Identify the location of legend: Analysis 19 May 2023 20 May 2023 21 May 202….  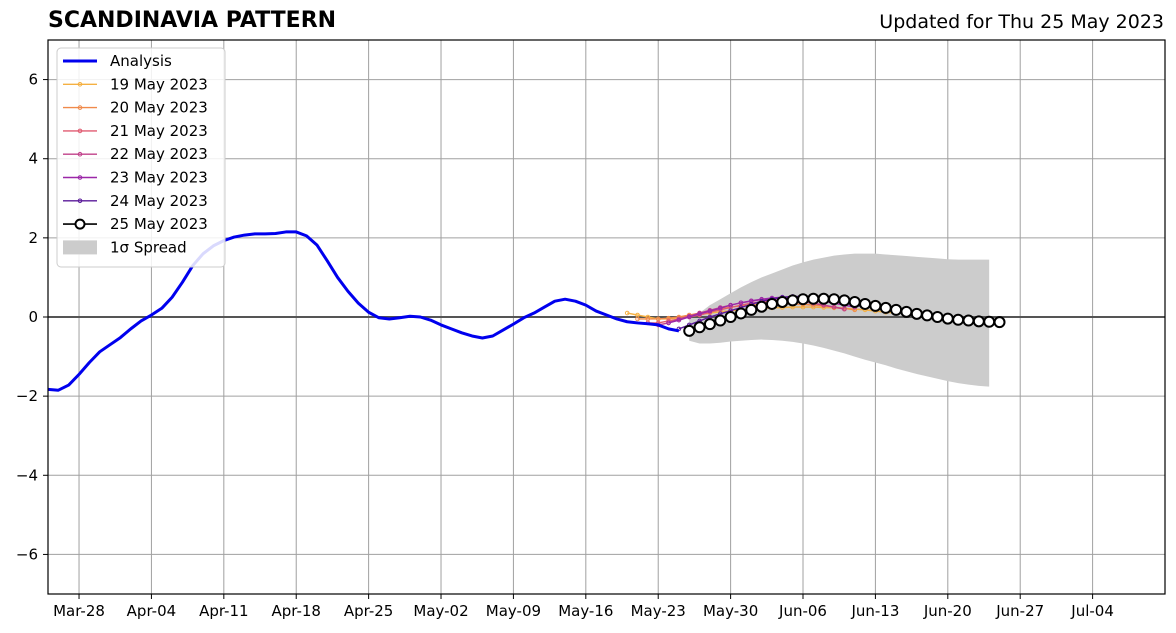
(141, 157).